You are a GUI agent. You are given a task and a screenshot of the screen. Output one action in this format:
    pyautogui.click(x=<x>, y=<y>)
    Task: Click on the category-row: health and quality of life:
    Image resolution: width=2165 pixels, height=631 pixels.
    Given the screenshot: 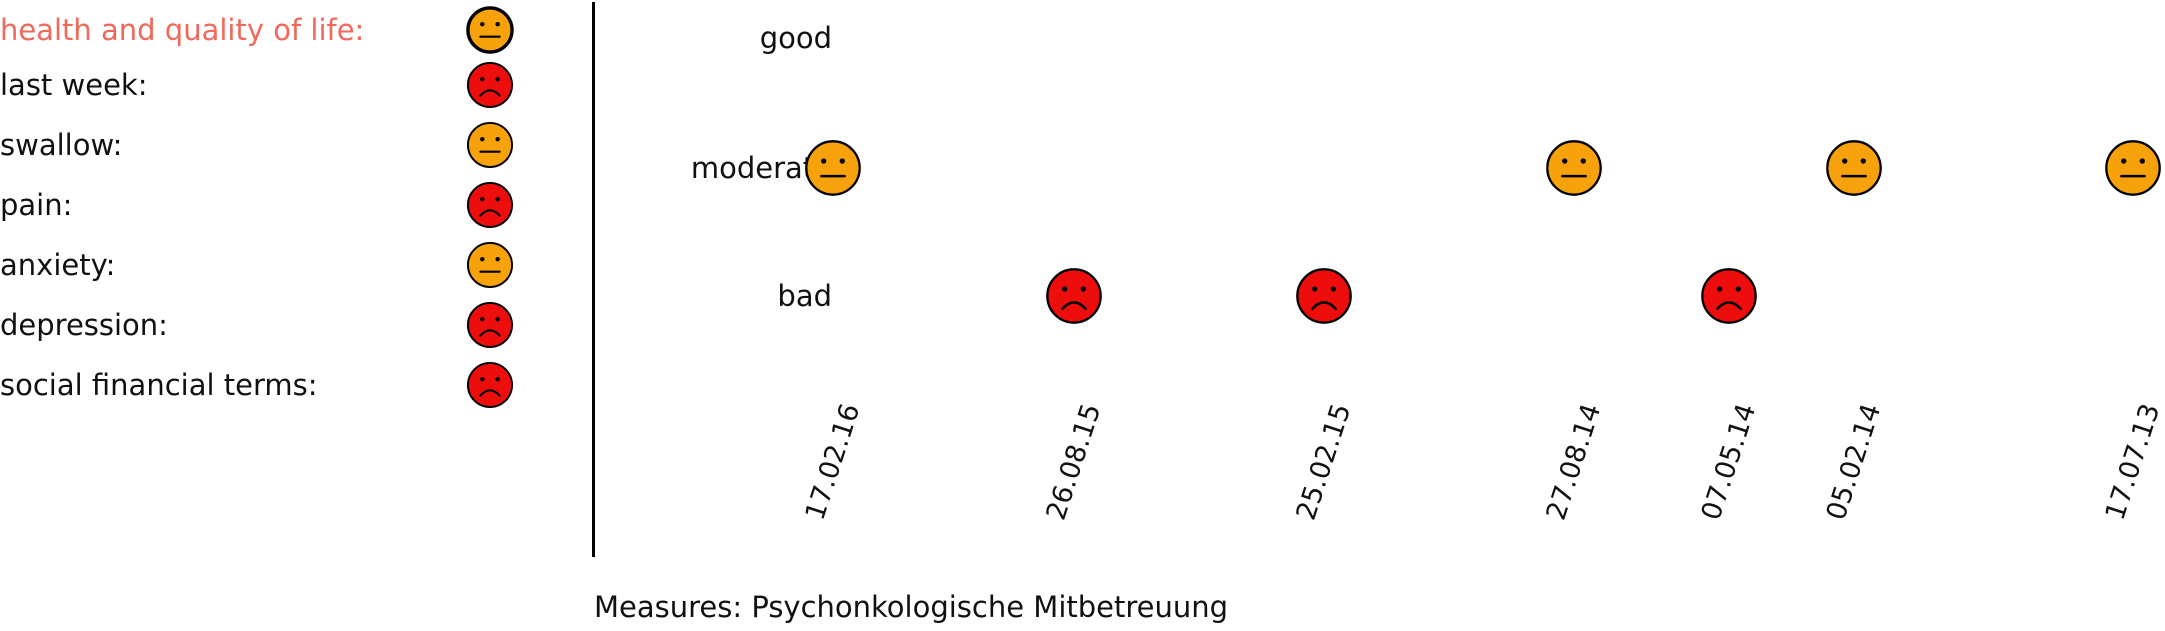 What is the action you would take?
    pyautogui.click(x=280, y=30)
    